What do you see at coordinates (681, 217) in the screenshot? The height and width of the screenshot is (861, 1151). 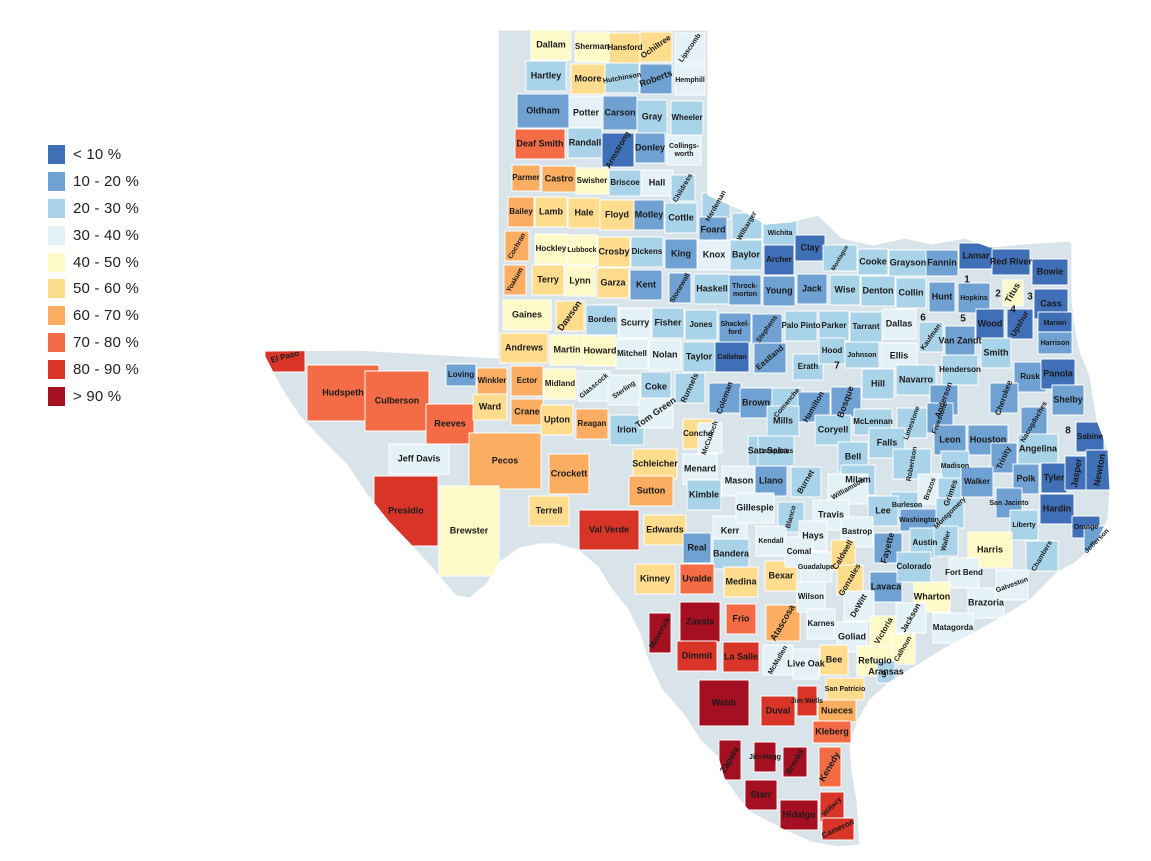 I see `county-label: Cottle` at bounding box center [681, 217].